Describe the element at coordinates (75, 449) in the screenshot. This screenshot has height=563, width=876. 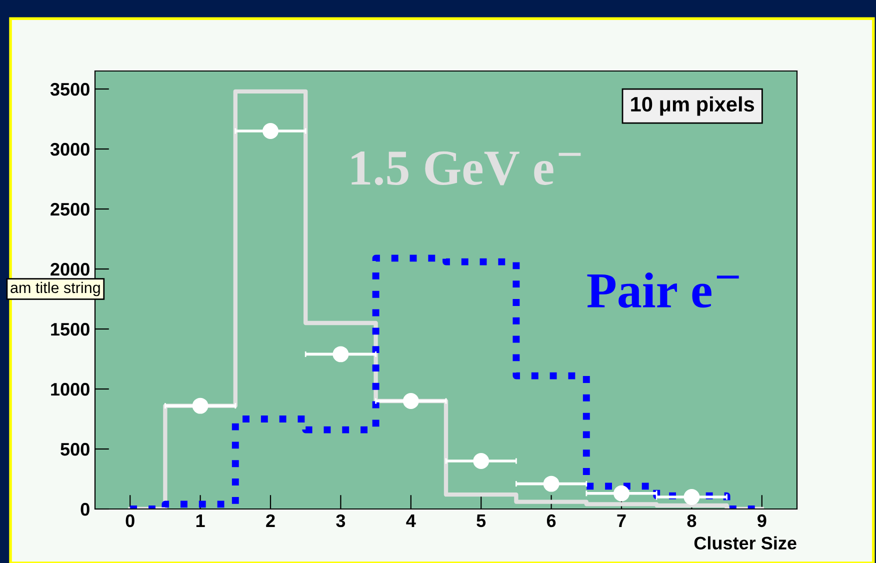
I see `y-tick-label: 500` at that location.